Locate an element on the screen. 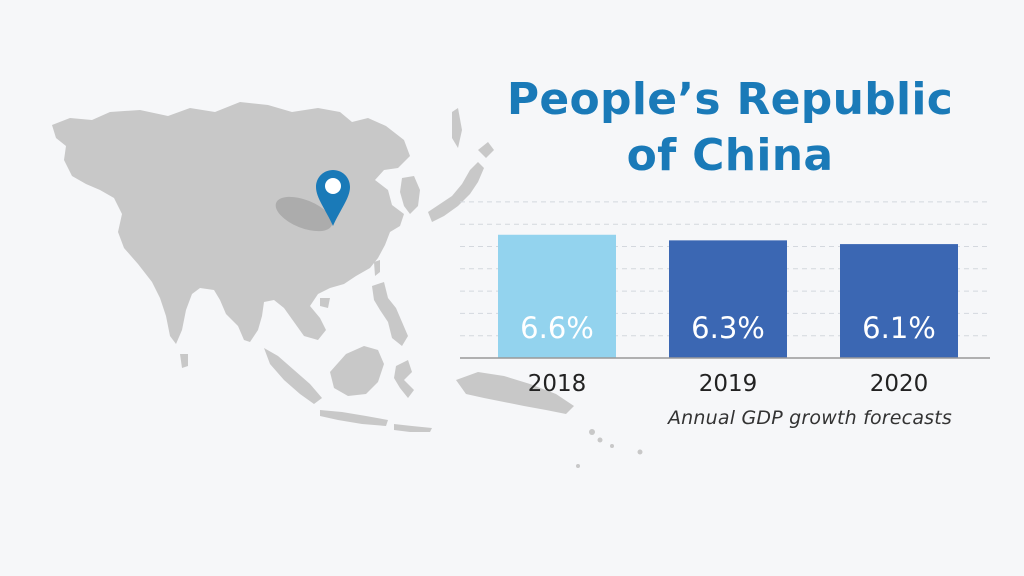 The image size is (1024, 576). x-tick-label: 2018 is located at coordinates (557, 384).